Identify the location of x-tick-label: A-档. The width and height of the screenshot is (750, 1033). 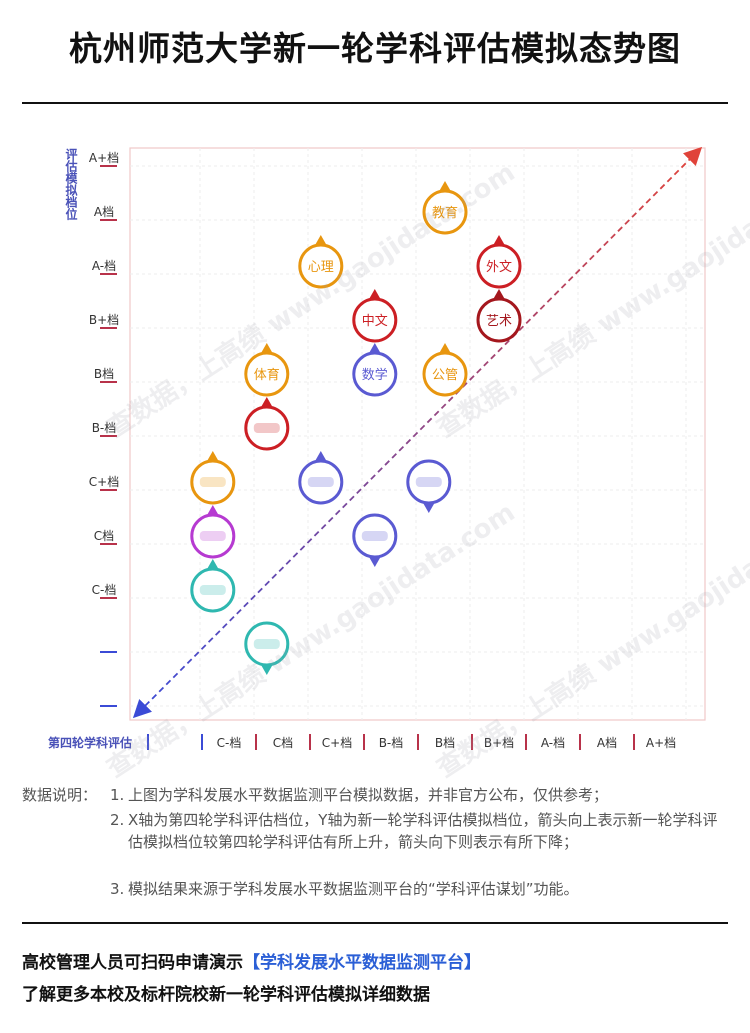
(553, 743).